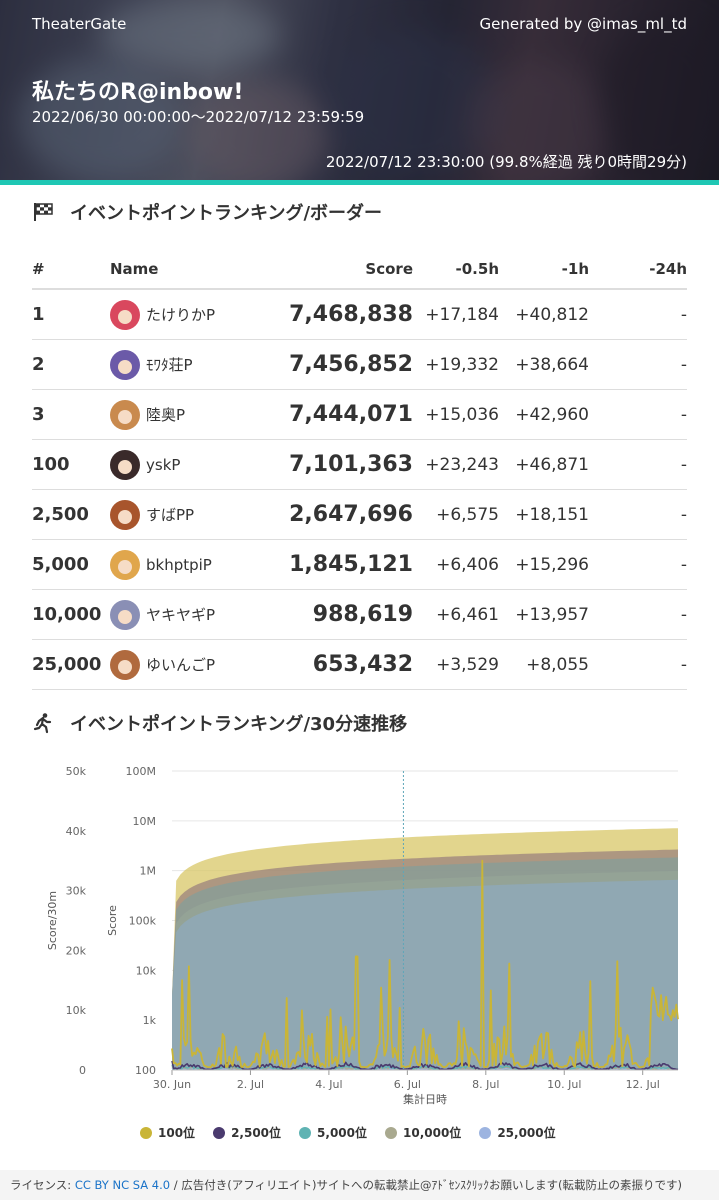  I want to click on table-row: 25,000 ゆいんごP 653,432 +3,529 +8,055 -, so click(359, 665).